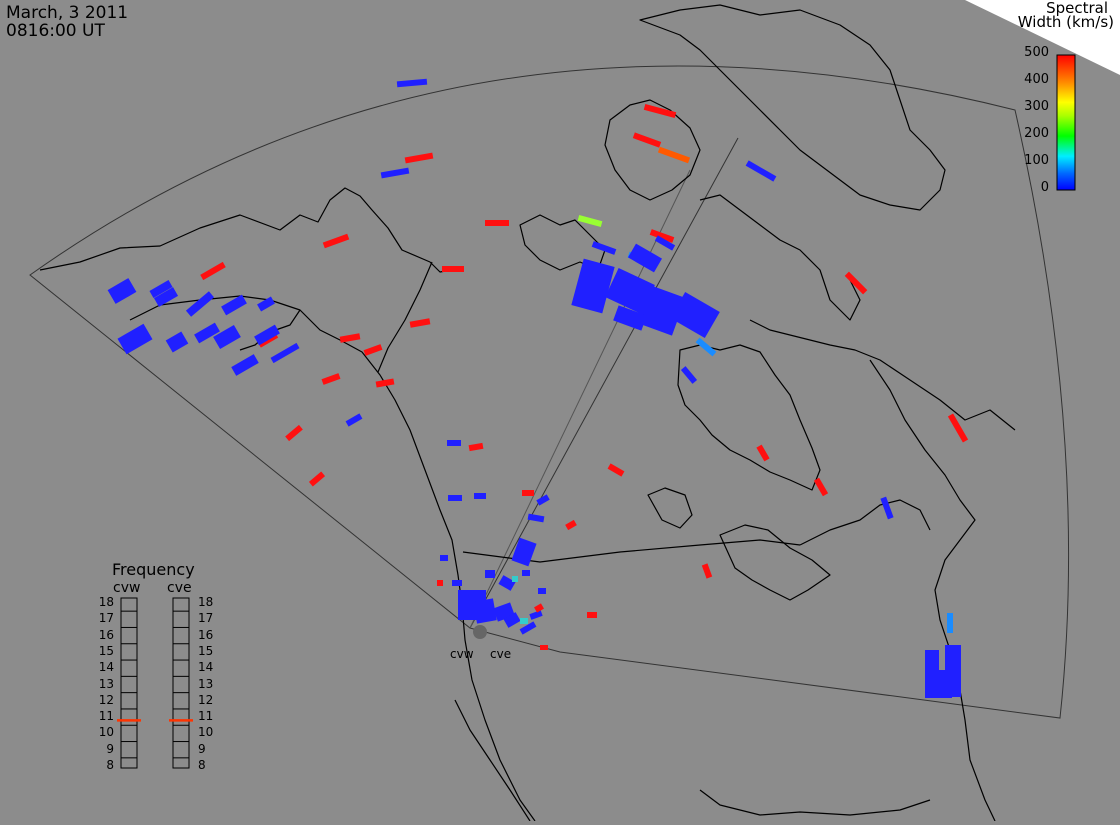 The image size is (1120, 825). Describe the element at coordinates (110, 765) in the screenshot. I see `frequency-scale-label: 8` at that location.